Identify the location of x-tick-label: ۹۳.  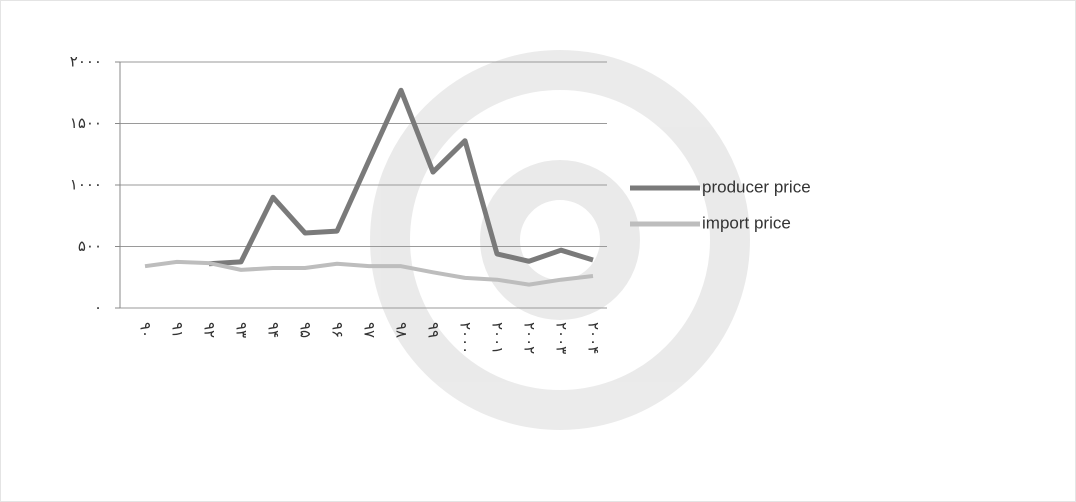
(242, 330).